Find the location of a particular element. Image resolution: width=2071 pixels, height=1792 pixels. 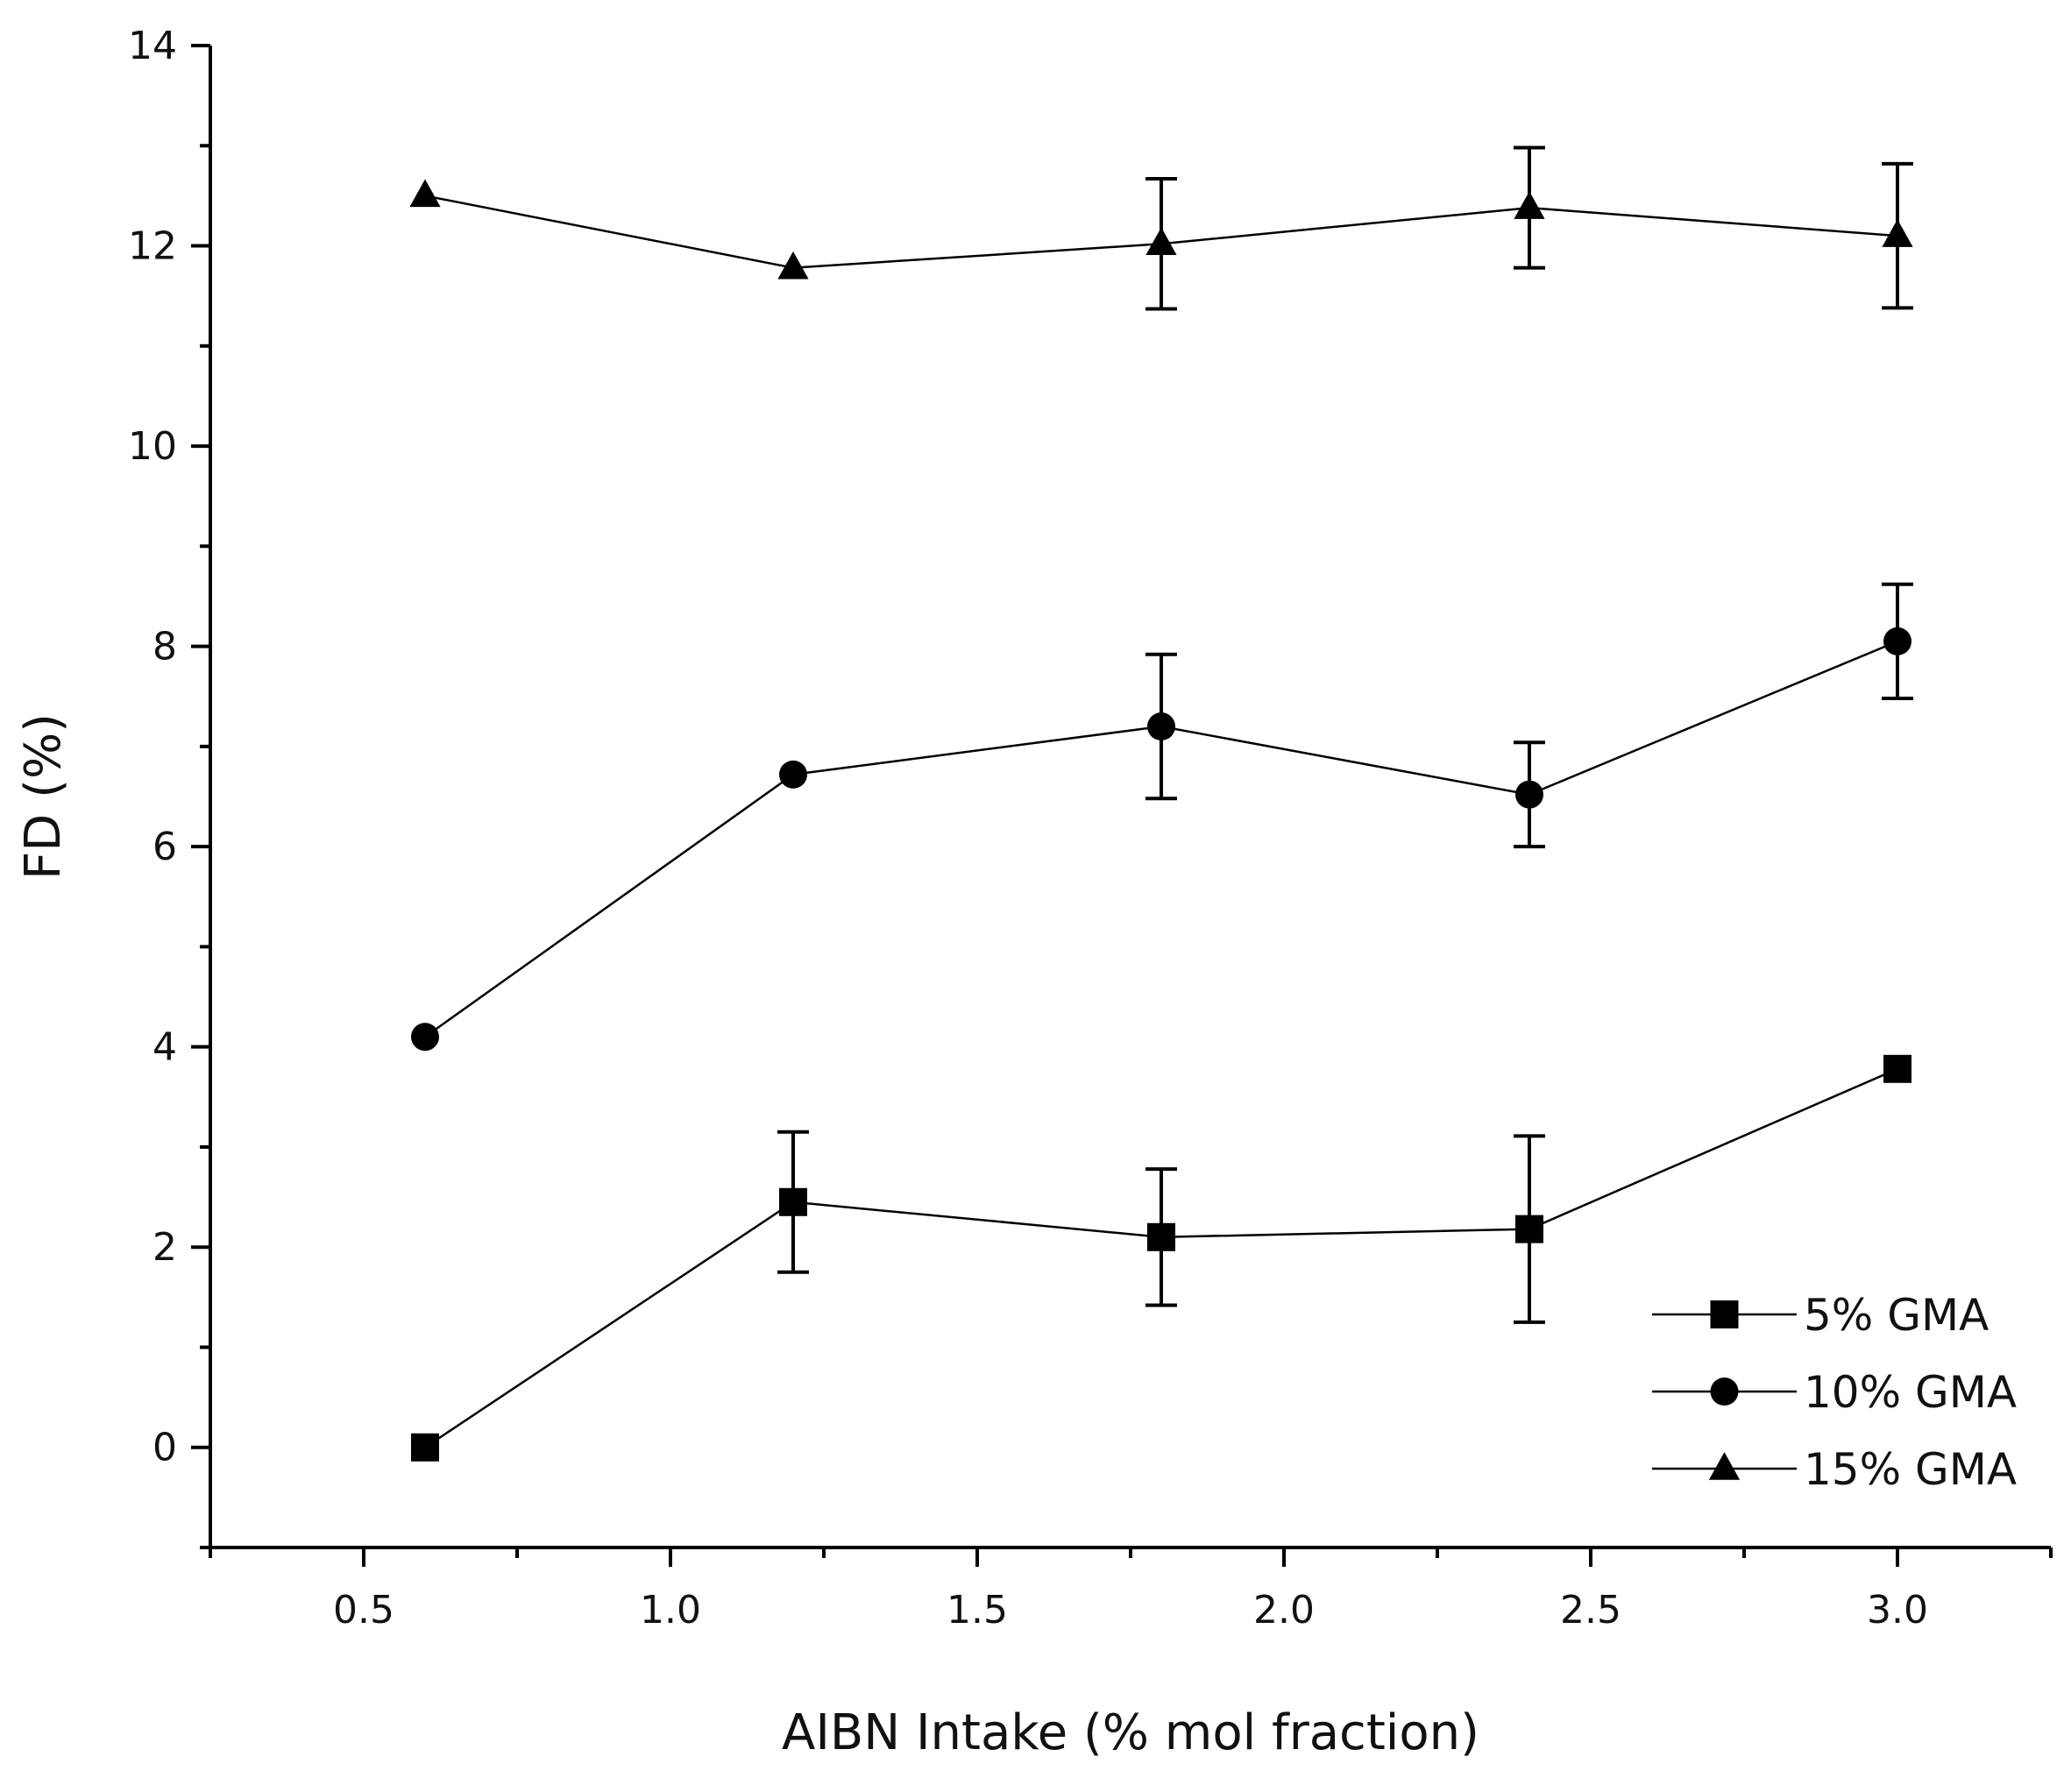

y-tick-label: 4 is located at coordinates (164, 1047).